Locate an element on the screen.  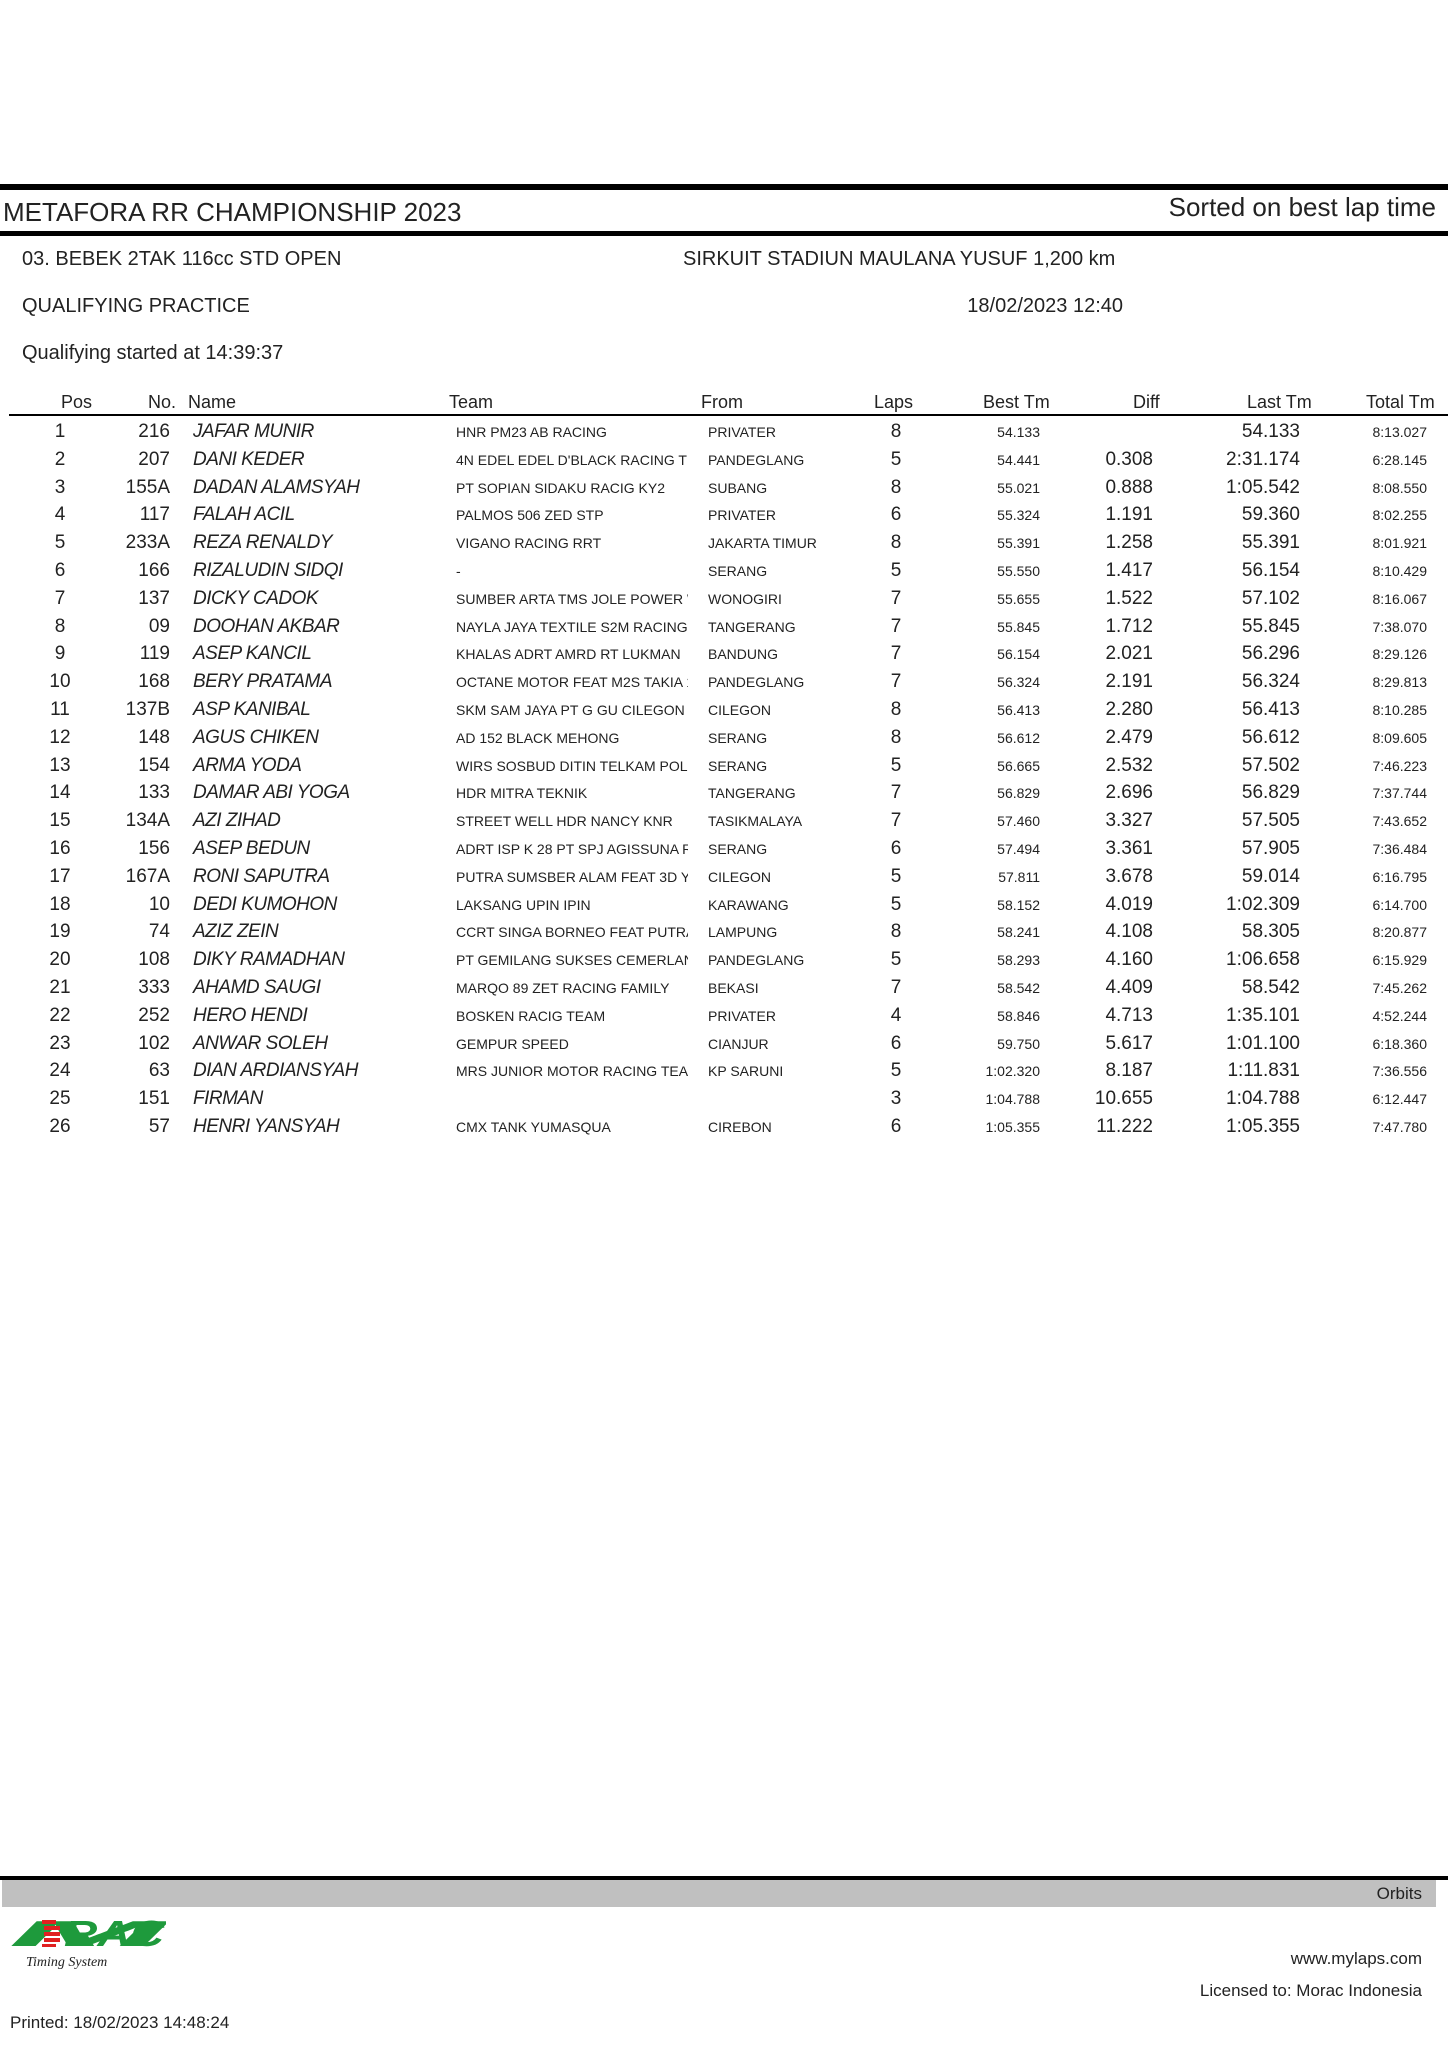
cell-diff: 4.108 is located at coordinates (1129, 932).